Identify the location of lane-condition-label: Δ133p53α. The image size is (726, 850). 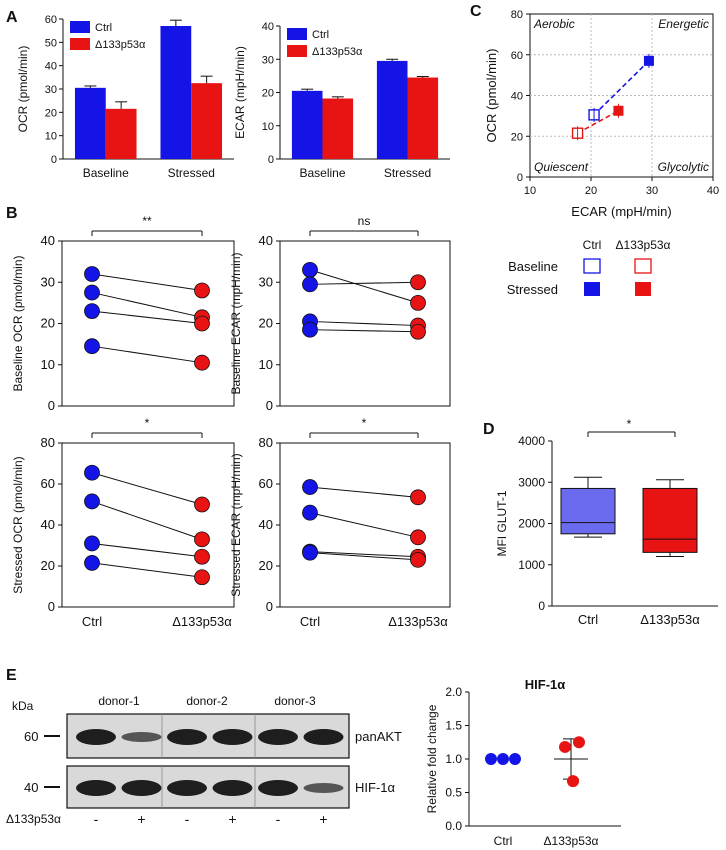
(33, 819).